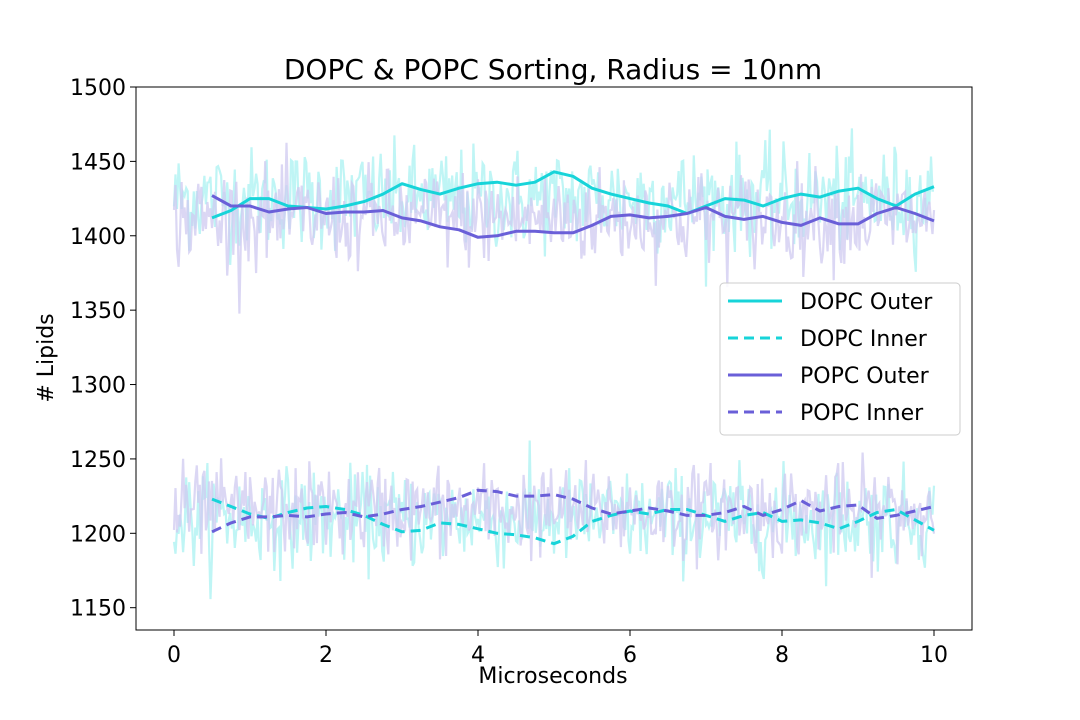 The width and height of the screenshot is (1080, 720). Describe the element at coordinates (98, 386) in the screenshot. I see `y-tick-label: 1300` at that location.